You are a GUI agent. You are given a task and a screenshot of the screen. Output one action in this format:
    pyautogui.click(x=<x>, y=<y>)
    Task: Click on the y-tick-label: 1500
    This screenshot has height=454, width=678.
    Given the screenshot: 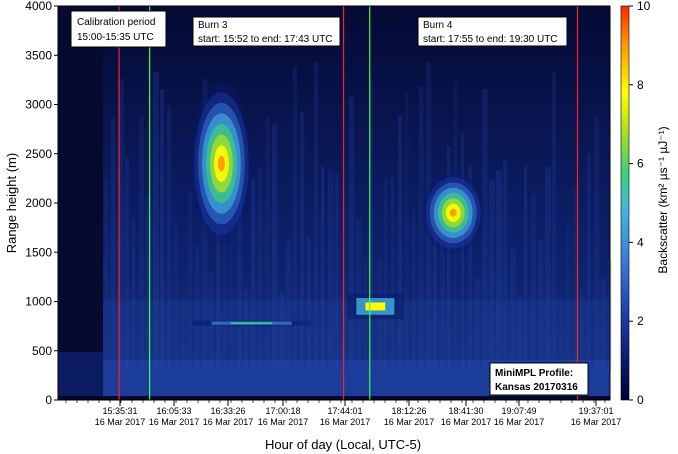 What is the action you would take?
    pyautogui.click(x=38, y=252)
    